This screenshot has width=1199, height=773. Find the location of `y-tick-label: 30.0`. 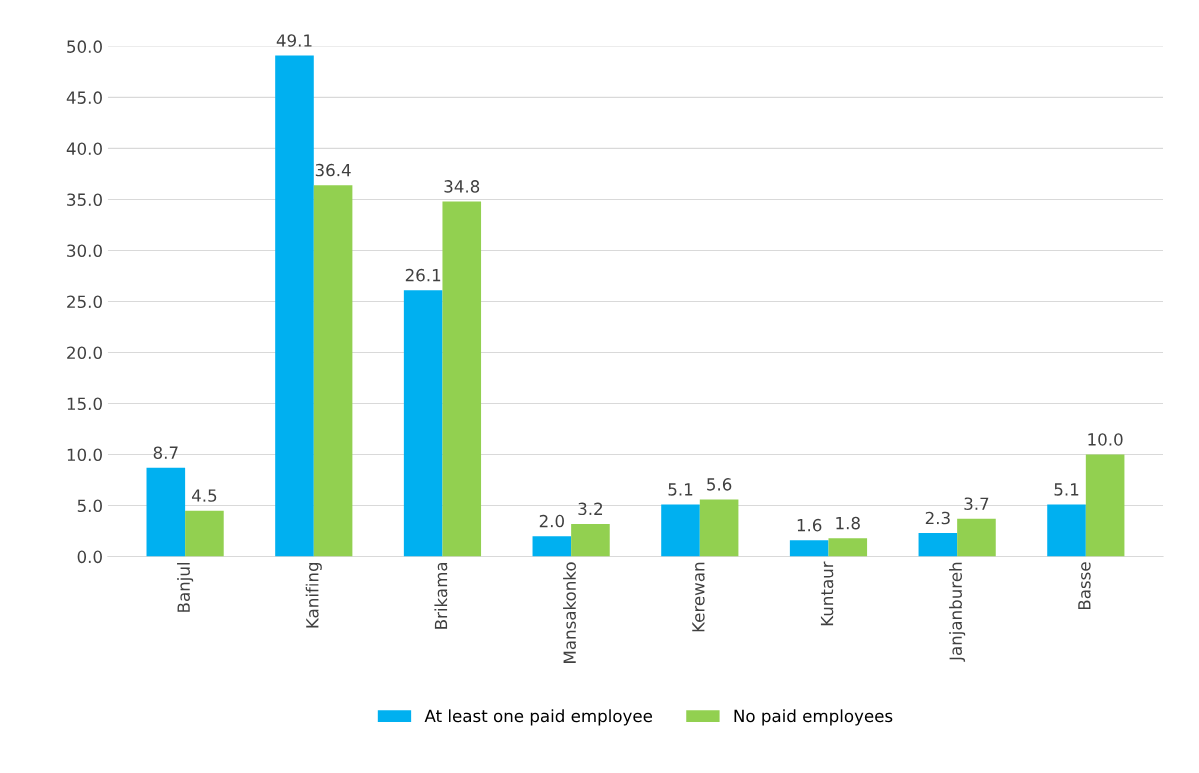

y-tick-label: 30.0 is located at coordinates (84, 251).